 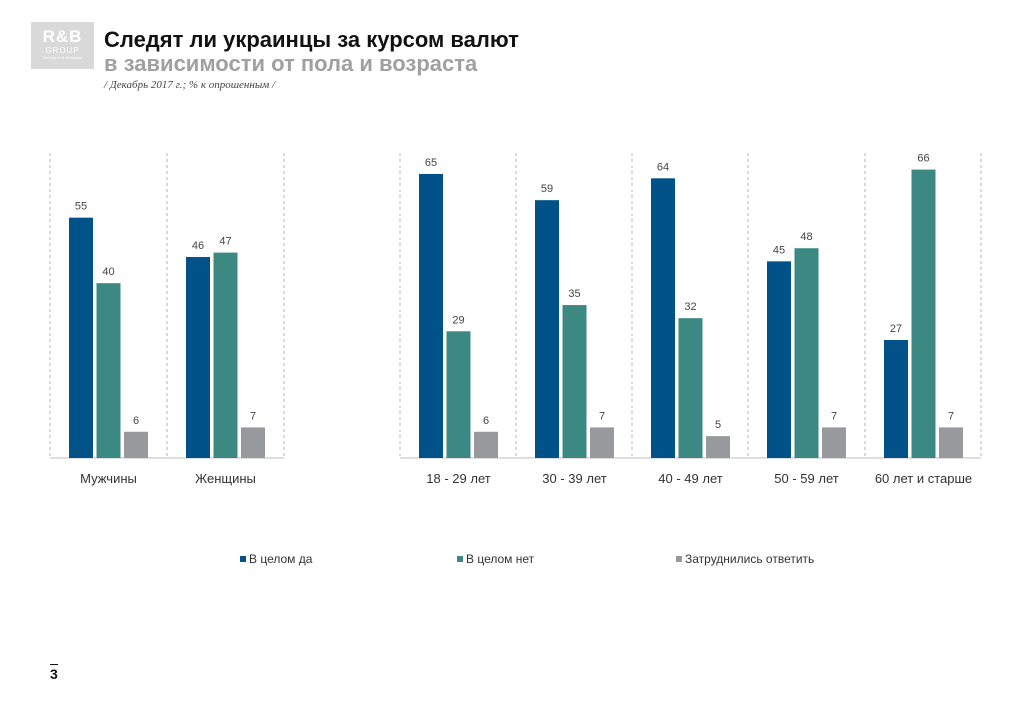 I want to click on data-label-1-1: 47, so click(x=225, y=242).